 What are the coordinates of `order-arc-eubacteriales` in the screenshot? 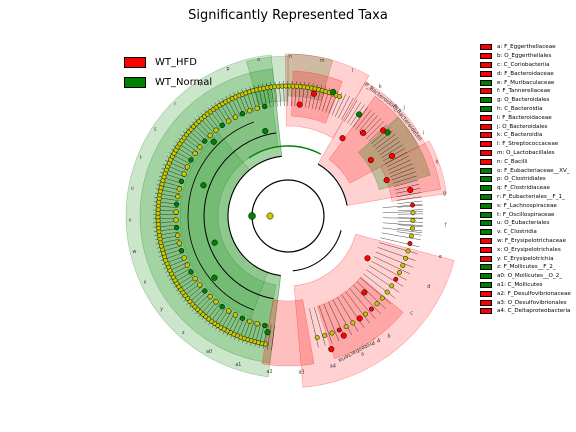 It's located at (240, 216).